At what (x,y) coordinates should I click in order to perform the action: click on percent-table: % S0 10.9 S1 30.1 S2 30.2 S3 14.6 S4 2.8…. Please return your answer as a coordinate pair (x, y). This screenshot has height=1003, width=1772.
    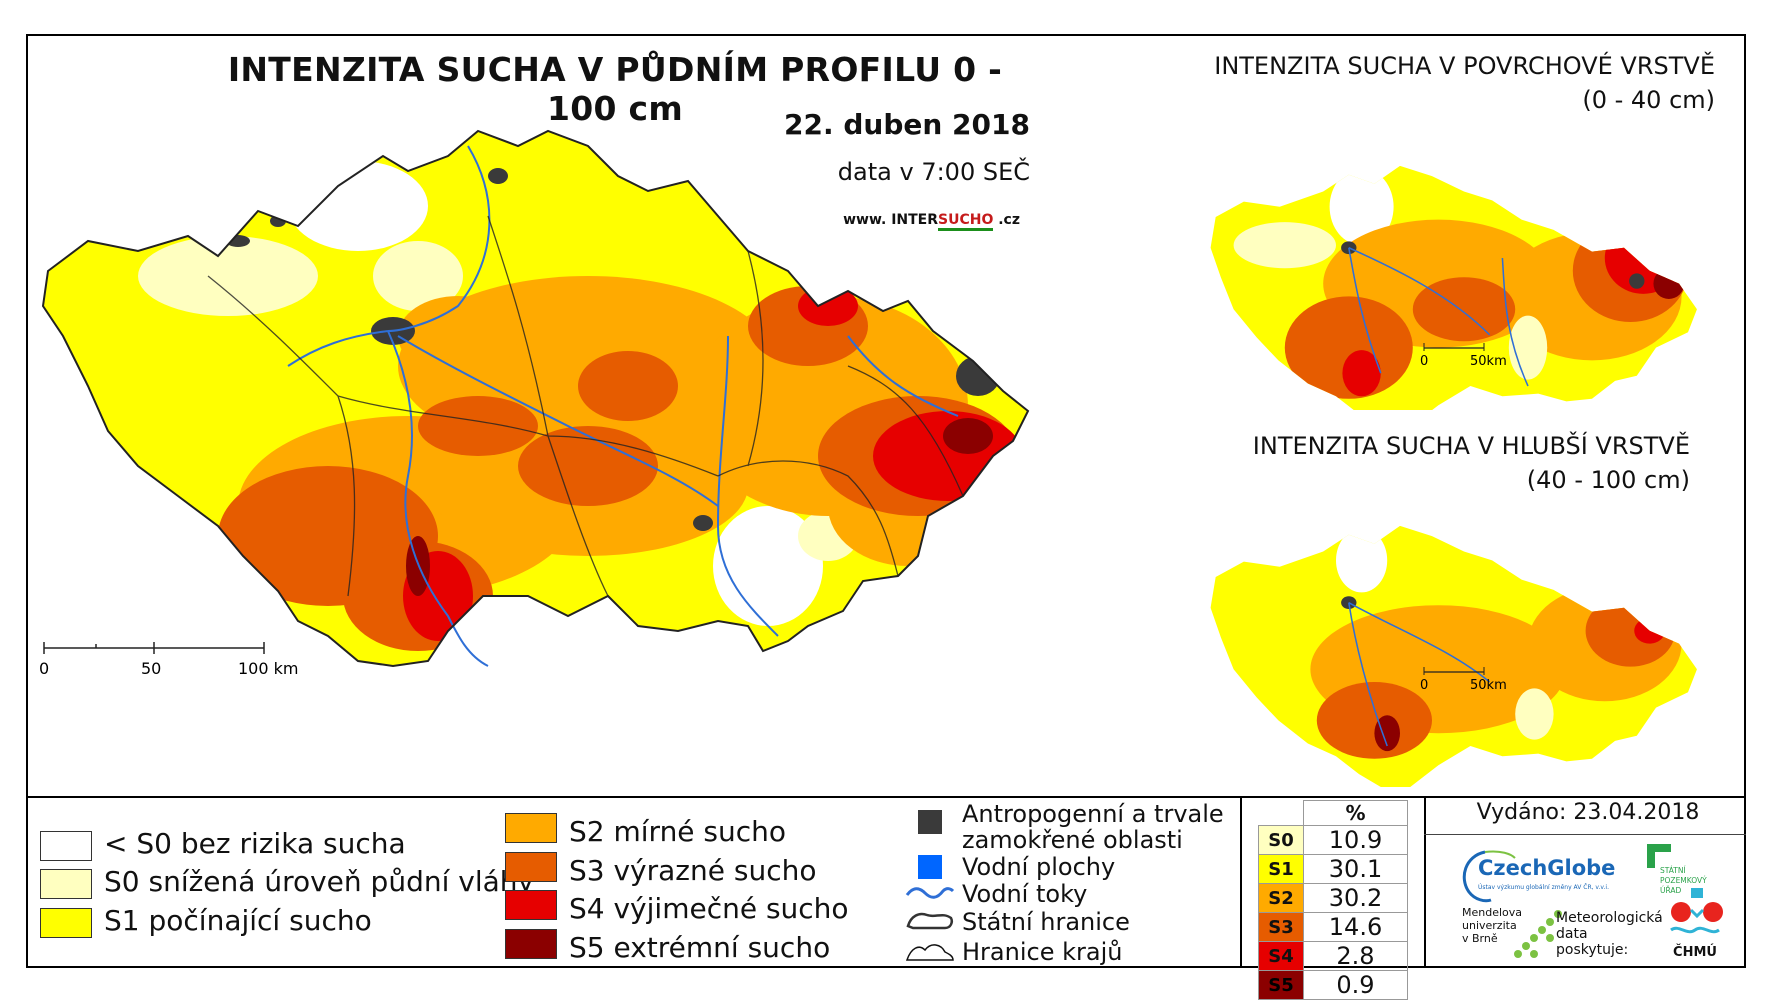
    Looking at the image, I should click on (1333, 900).